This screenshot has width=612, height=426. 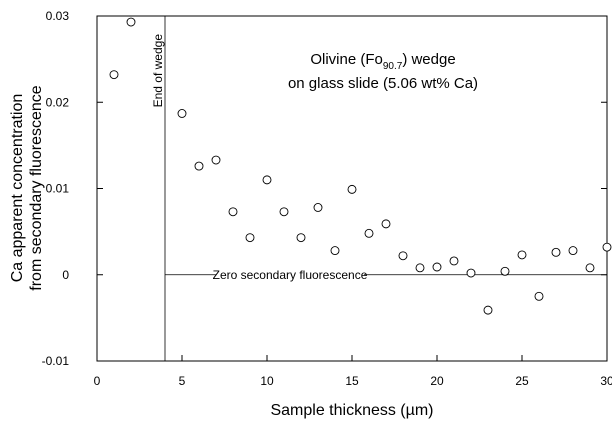 What do you see at coordinates (606, 381) in the screenshot?
I see `x-tick-label-6: 30` at bounding box center [606, 381].